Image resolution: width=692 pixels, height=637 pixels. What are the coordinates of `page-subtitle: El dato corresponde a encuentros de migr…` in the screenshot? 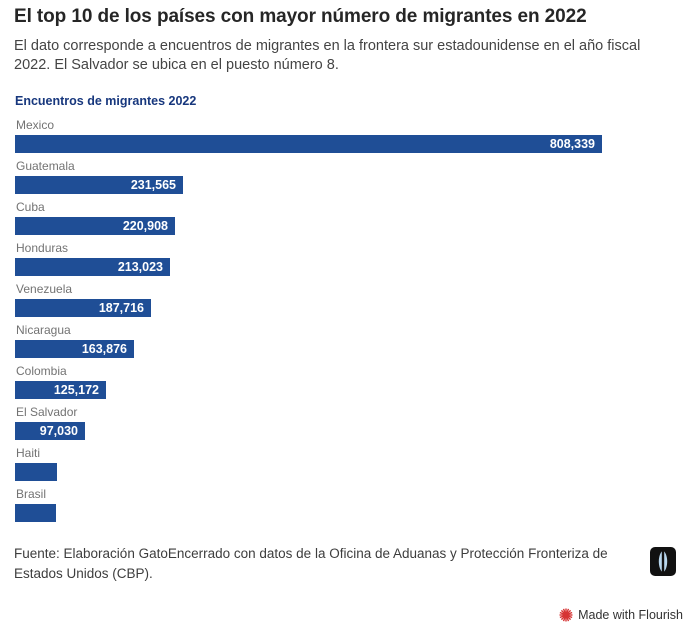 It's located at (327, 56).